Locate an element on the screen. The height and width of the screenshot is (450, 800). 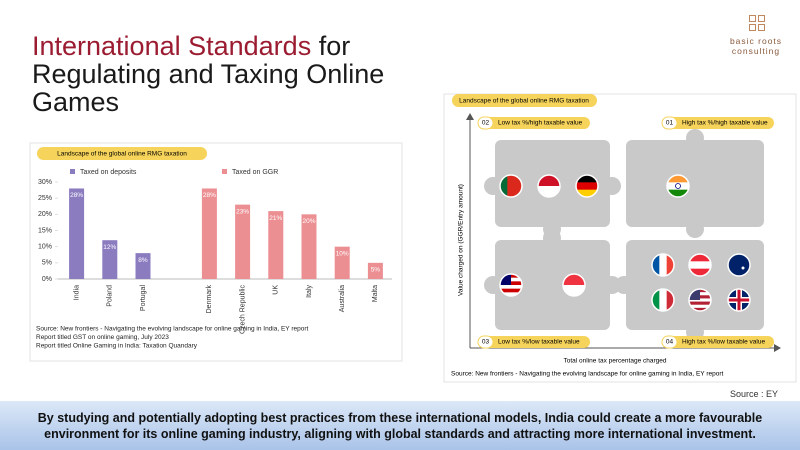
x-tick-label: Denmark is located at coordinates (209, 299).